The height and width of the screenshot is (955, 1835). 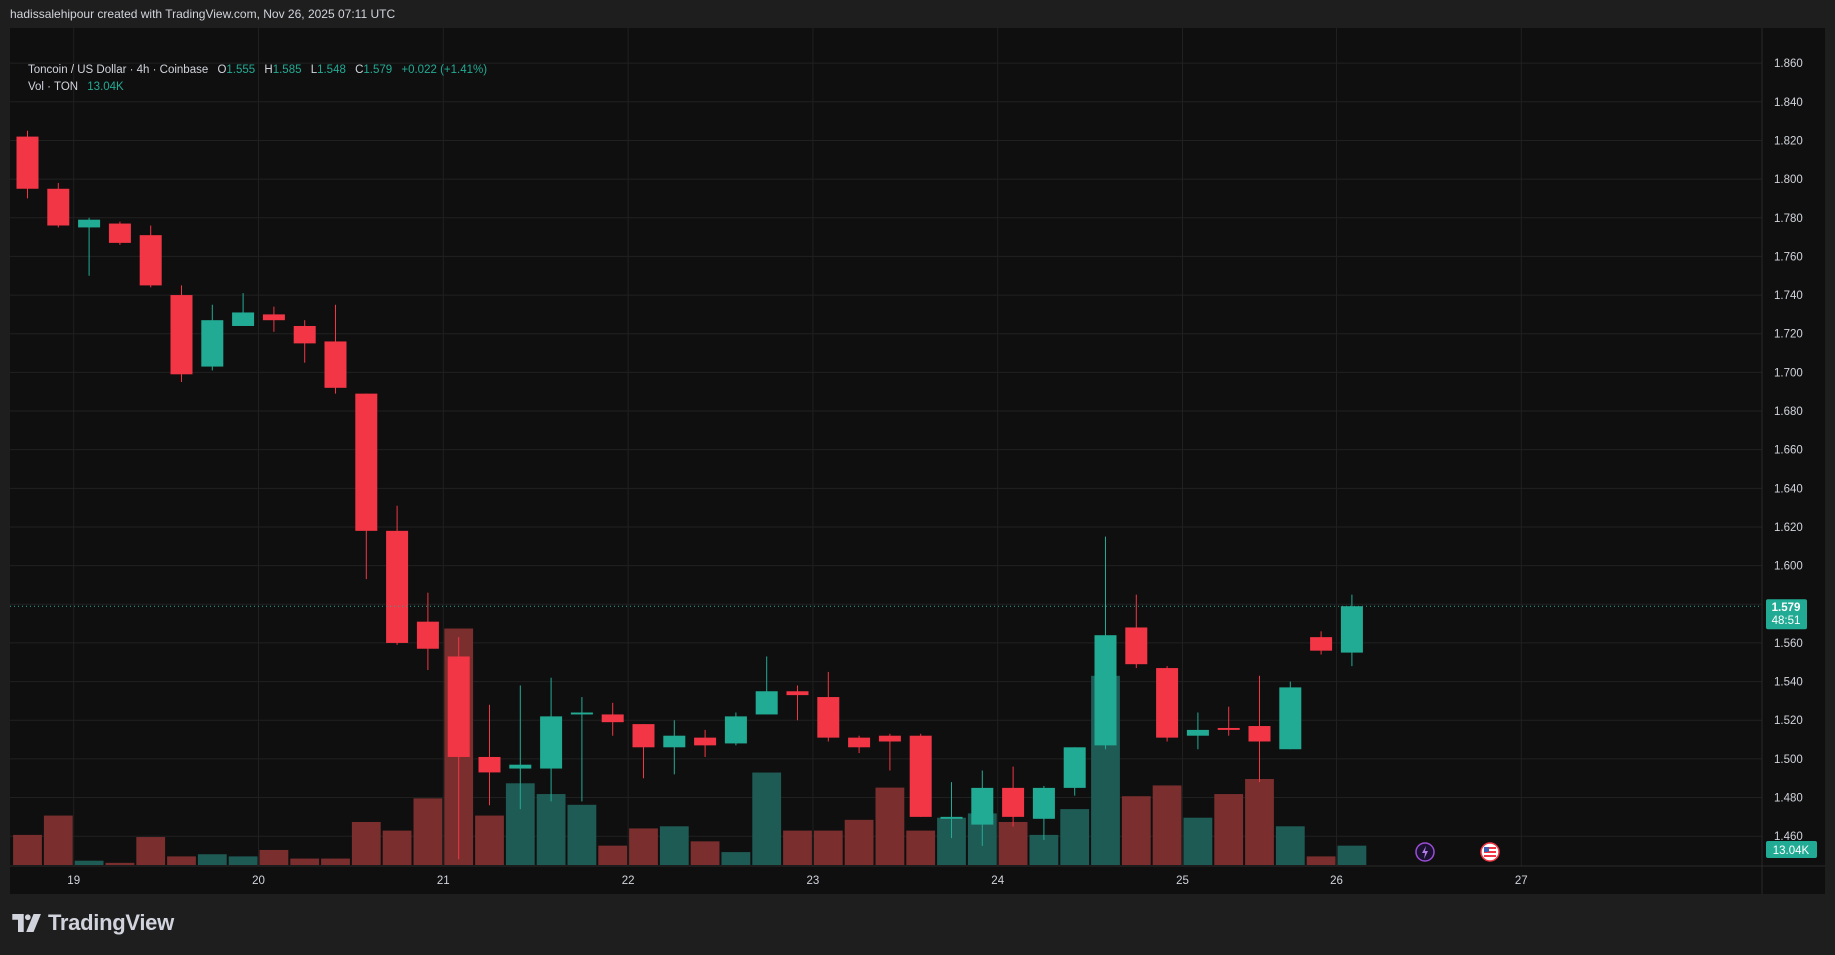 What do you see at coordinates (1788, 799) in the screenshot?
I see `price-tick-label: 1.480` at bounding box center [1788, 799].